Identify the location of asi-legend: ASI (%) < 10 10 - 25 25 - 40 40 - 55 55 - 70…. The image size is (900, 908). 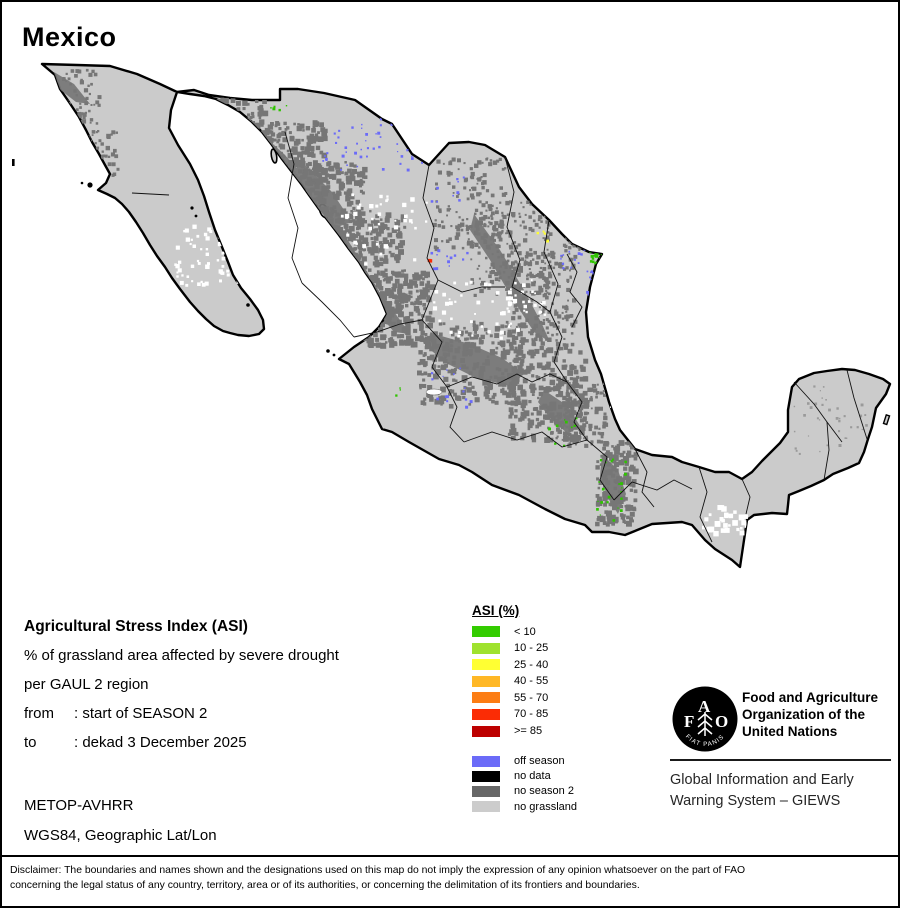
(524, 709).